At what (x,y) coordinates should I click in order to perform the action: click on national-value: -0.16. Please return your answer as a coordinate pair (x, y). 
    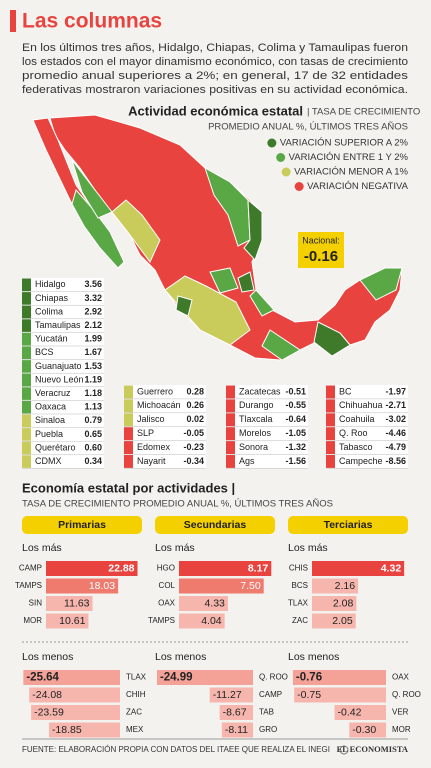
    Looking at the image, I should click on (321, 256).